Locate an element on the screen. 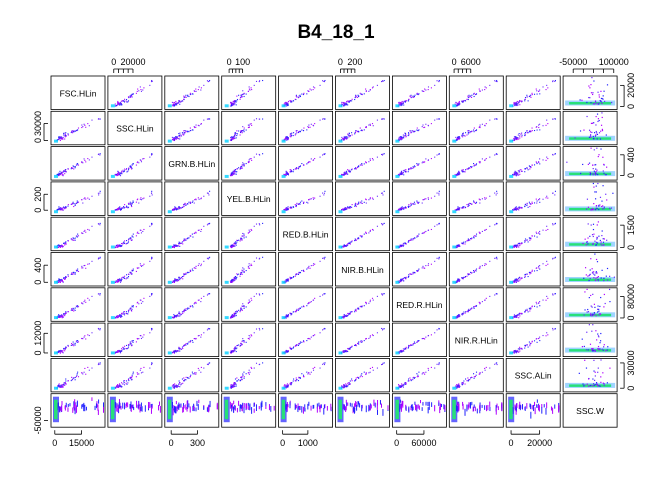 The width and height of the screenshot is (672, 485). panel-frame is located at coordinates (135, 340).